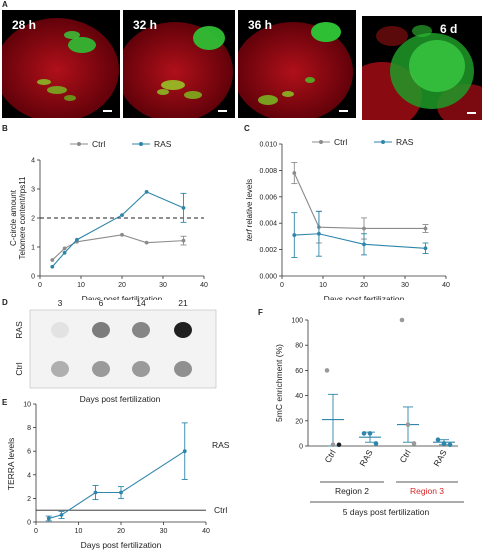 The width and height of the screenshot is (486, 550). Describe the element at coordinates (268, 224) in the screenshot. I see `y-tick-label: 0.004` at that location.